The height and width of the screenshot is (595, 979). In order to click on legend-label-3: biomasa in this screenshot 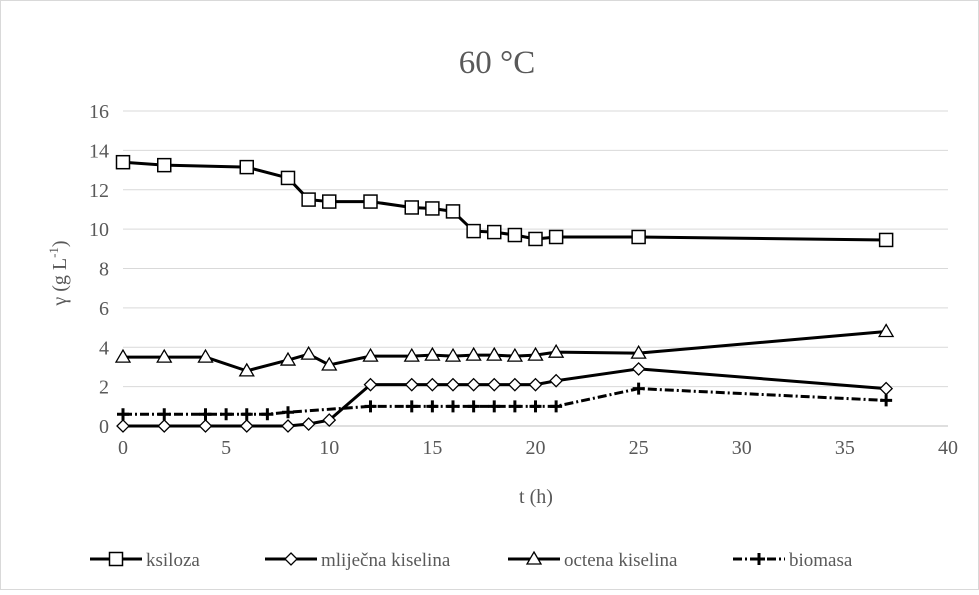, I will do `click(821, 560)`.